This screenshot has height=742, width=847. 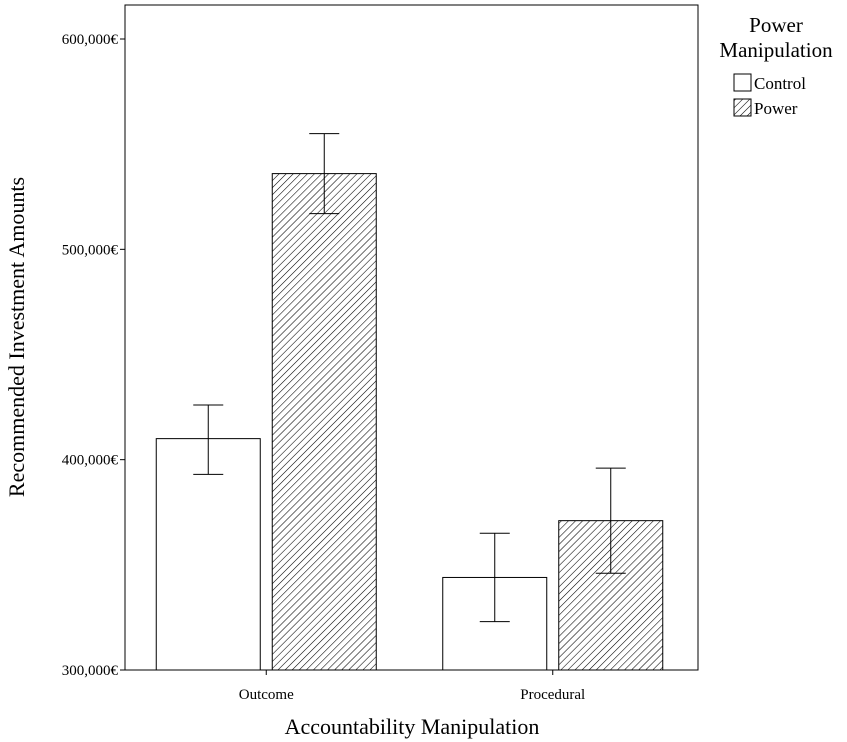 What do you see at coordinates (776, 50) in the screenshot?
I see `legend-title-line-2: Manipulation` at bounding box center [776, 50].